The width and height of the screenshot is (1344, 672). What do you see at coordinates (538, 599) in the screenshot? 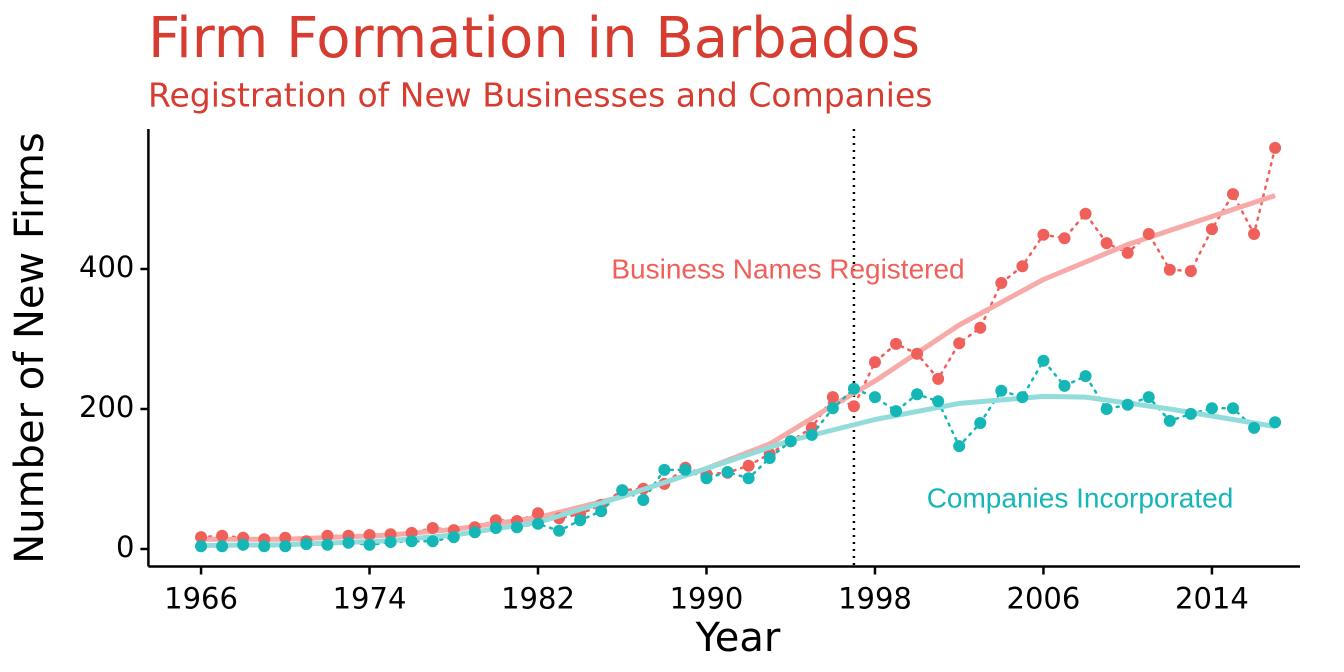
I see `x-tick-label: 1982` at bounding box center [538, 599].